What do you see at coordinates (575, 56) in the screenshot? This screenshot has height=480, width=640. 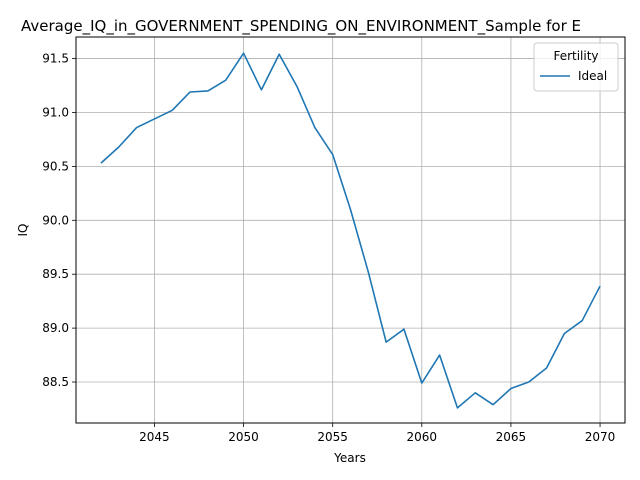 I see `legend-title: Fertility` at bounding box center [575, 56].